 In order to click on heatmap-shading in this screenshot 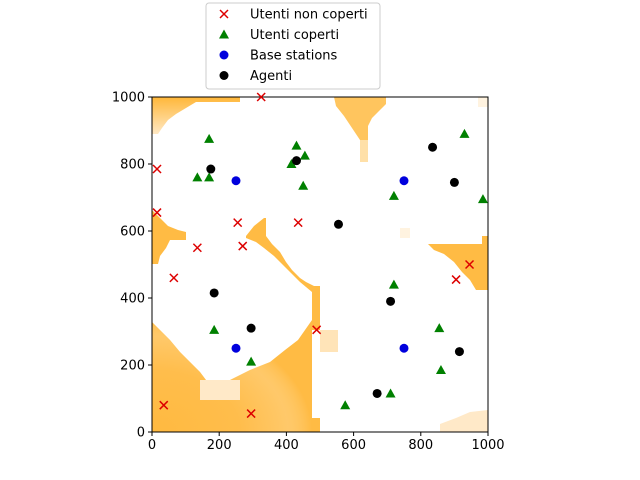, I will do `click(232, 376)`.